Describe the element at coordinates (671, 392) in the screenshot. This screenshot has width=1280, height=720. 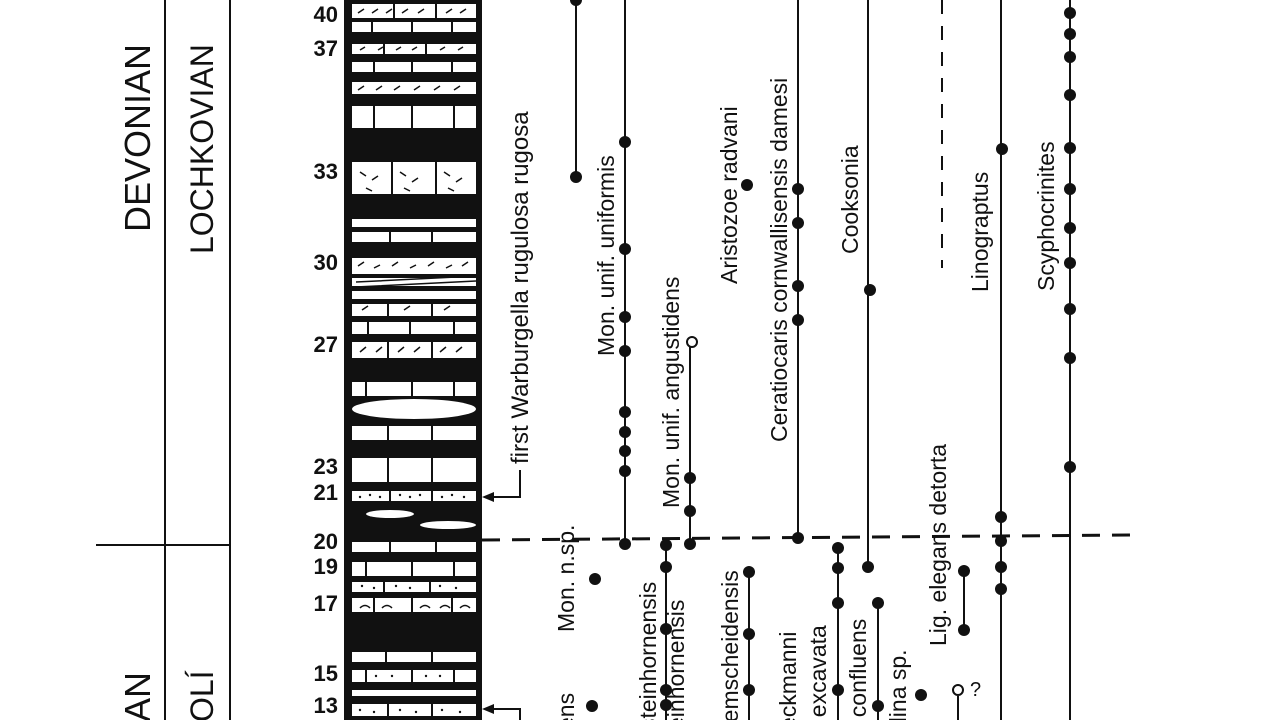
I see `taxon-label: Mon. unif. angustidens` at that location.